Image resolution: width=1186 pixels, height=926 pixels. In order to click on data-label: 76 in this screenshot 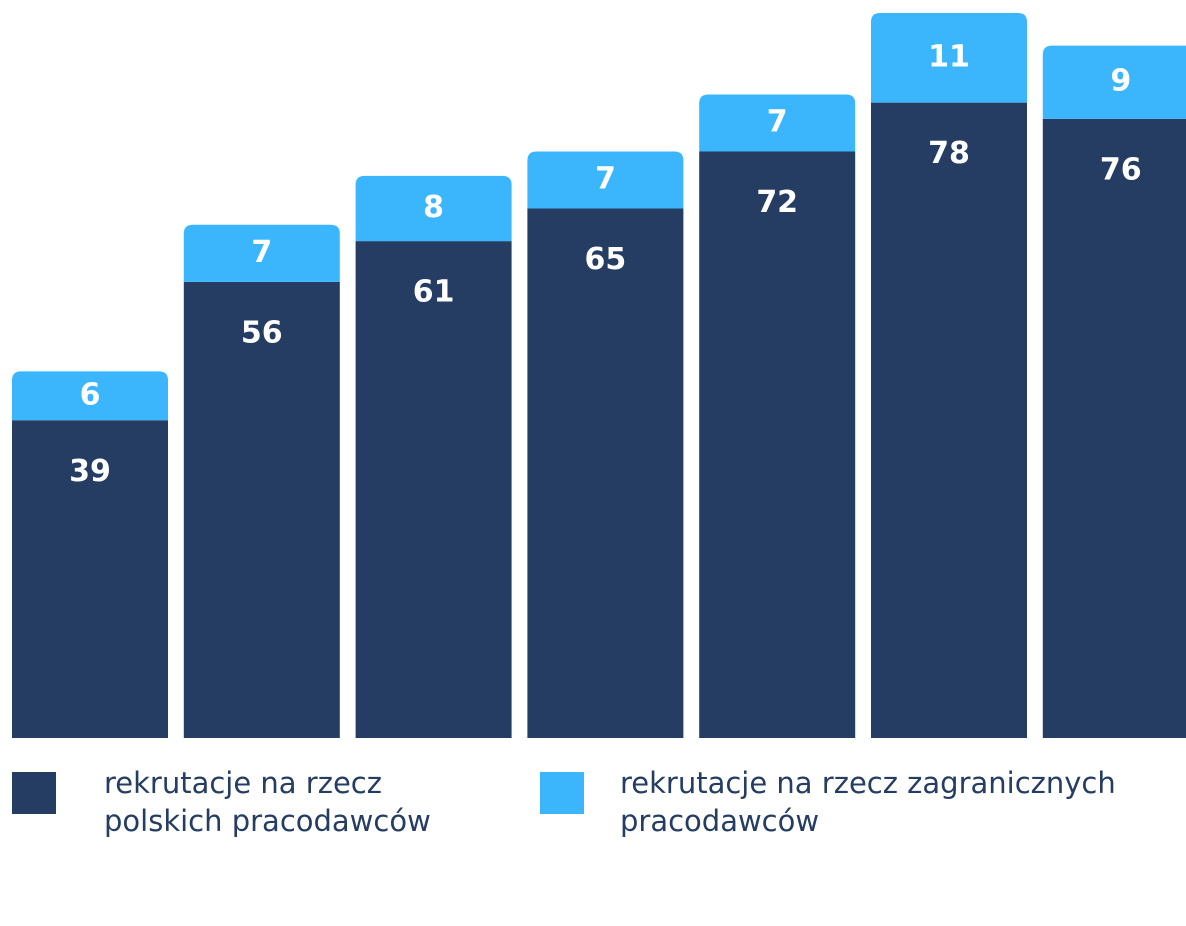, I will do `click(1121, 169)`.